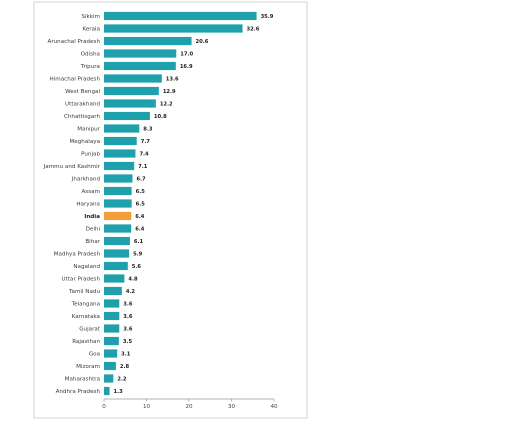 Image resolution: width=505 pixels, height=421 pixels. What do you see at coordinates (147, 407) in the screenshot?
I see `x-tick-label-10: 10` at bounding box center [147, 407].